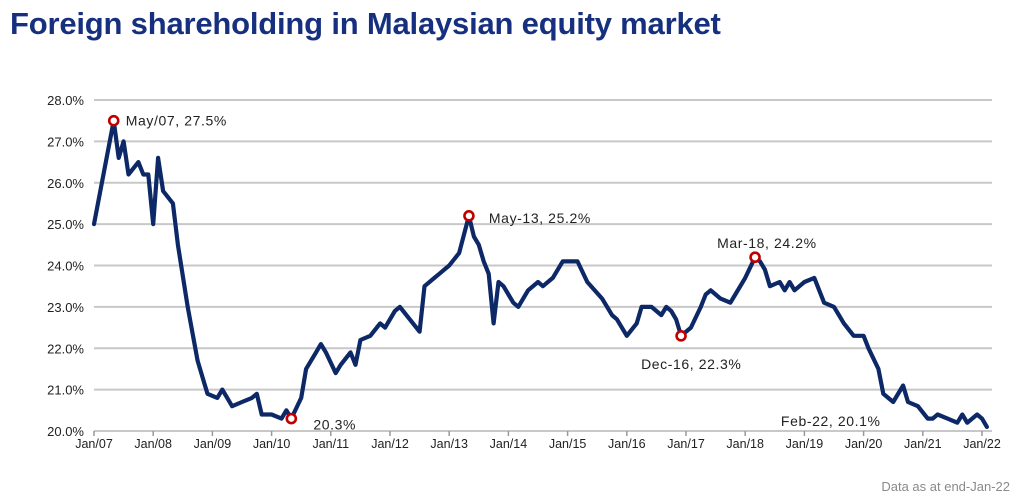 The width and height of the screenshot is (1024, 501). Describe the element at coordinates (65, 431) in the screenshot. I see `y-tick-label: 20.0%` at that location.